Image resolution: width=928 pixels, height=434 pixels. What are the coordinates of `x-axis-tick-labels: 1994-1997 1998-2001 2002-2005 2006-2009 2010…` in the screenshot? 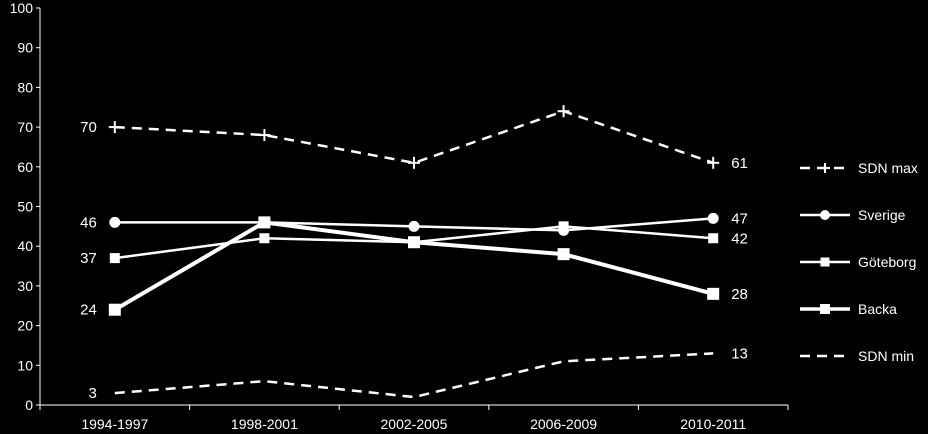 It's located at (413, 424).